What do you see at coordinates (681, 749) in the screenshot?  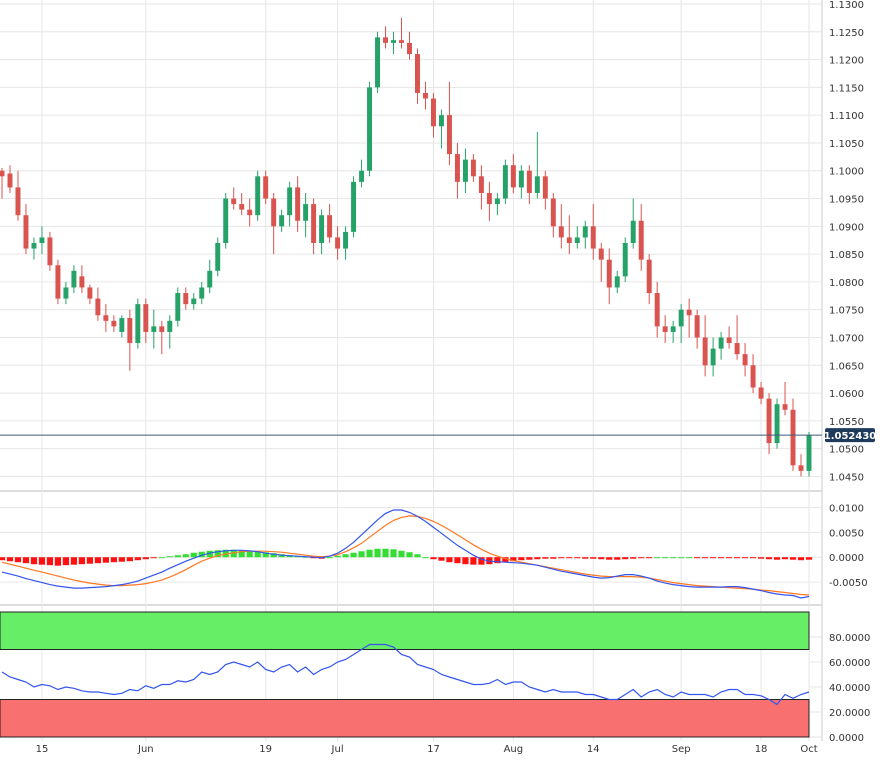 I see `time-tick-label: Sep` at bounding box center [681, 749].